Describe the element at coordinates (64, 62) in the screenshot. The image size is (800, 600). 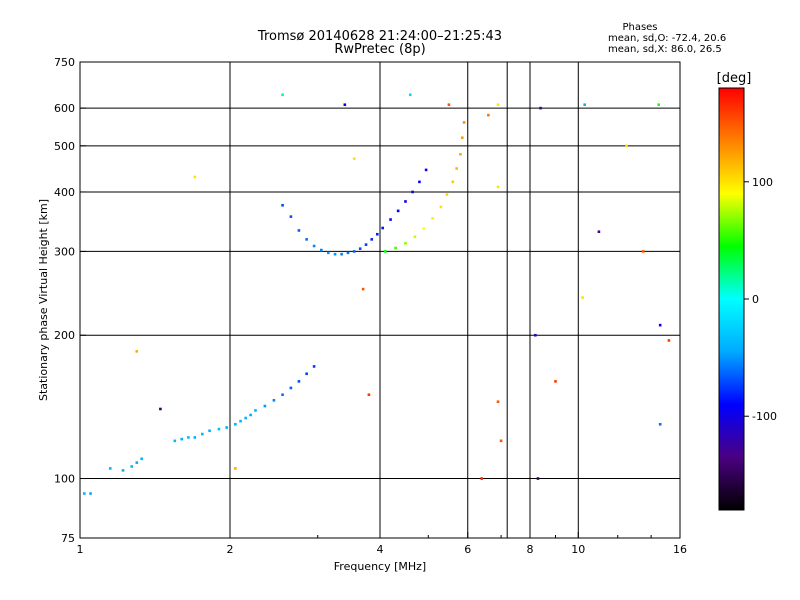
I see `y-tick-label: 750` at that location.